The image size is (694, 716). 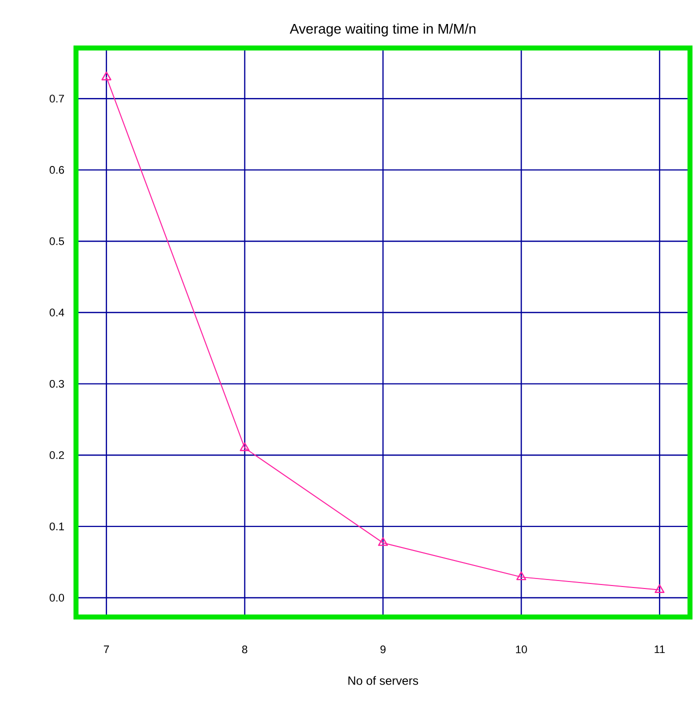 What do you see at coordinates (383, 680) in the screenshot?
I see `x-axis-title: No of servers` at bounding box center [383, 680].